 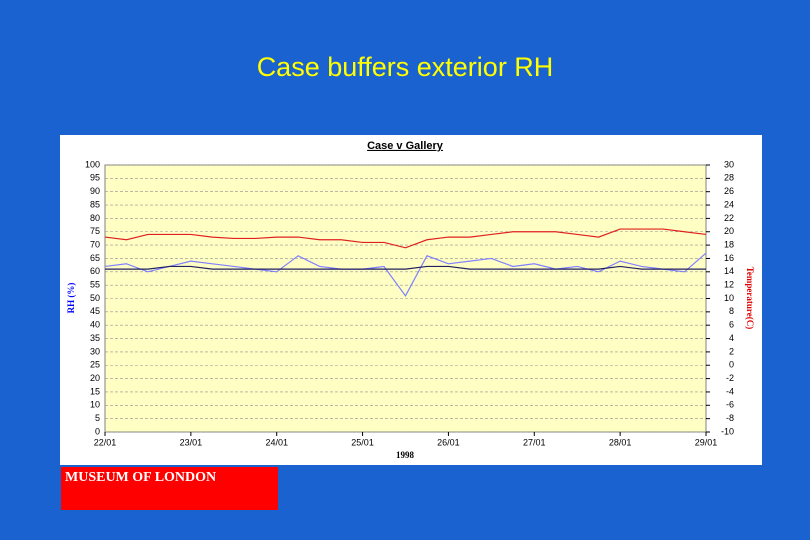 What do you see at coordinates (405, 146) in the screenshot?
I see `chart-title: Case v Gallery` at bounding box center [405, 146].